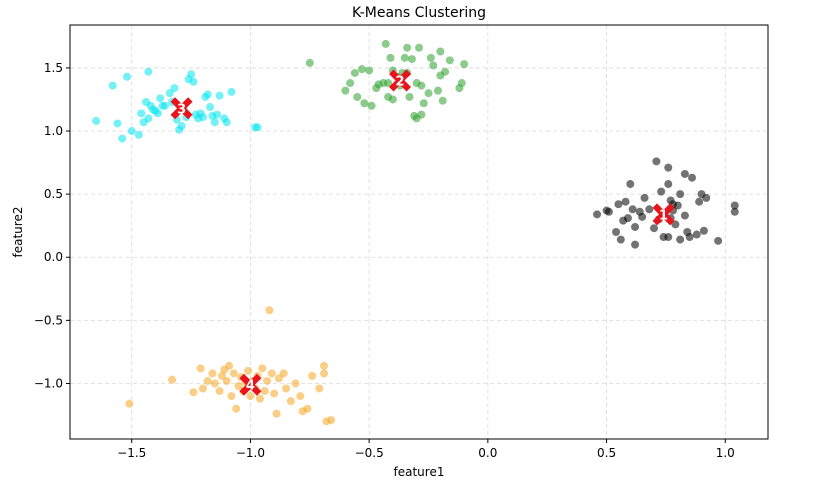 The image size is (834, 487). I want to click on x-tick-label: 1.0, so click(725, 453).